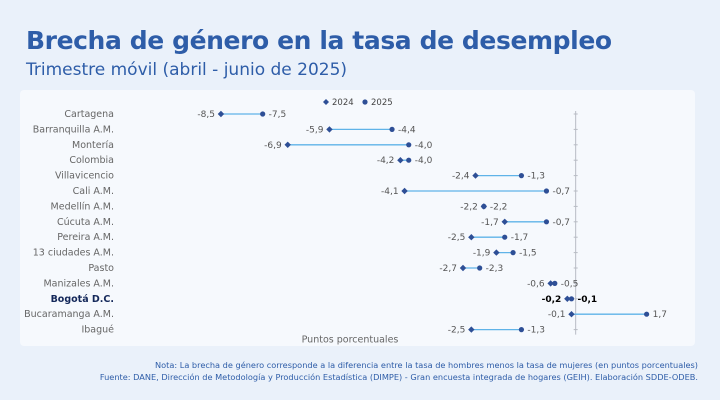 This screenshot has width=720, height=400. I want to click on legend-label-2025: 2025, so click(382, 103).